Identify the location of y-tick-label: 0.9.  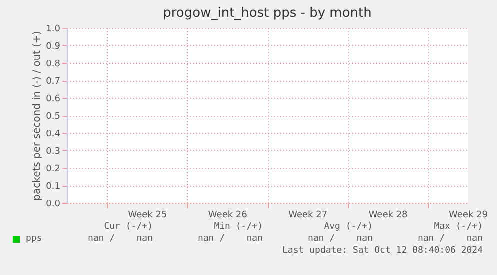
(53, 47).